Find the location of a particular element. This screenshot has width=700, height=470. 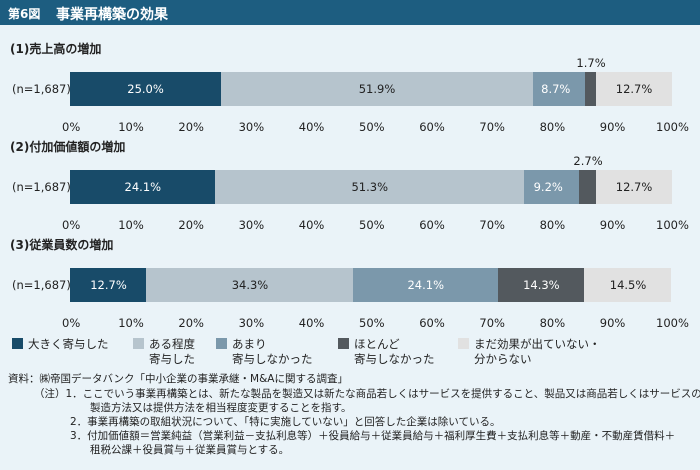

figure-title: 事業再構築の効果 is located at coordinates (112, 15).